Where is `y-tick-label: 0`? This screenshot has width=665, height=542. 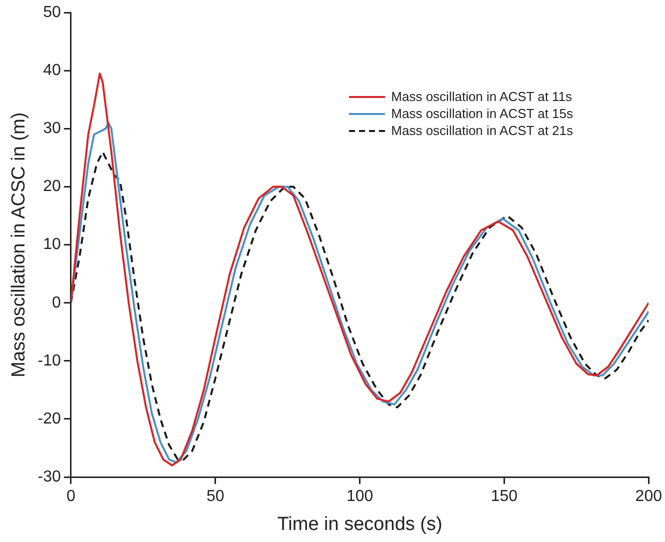
y-tick-label: 0 is located at coordinates (57, 303).